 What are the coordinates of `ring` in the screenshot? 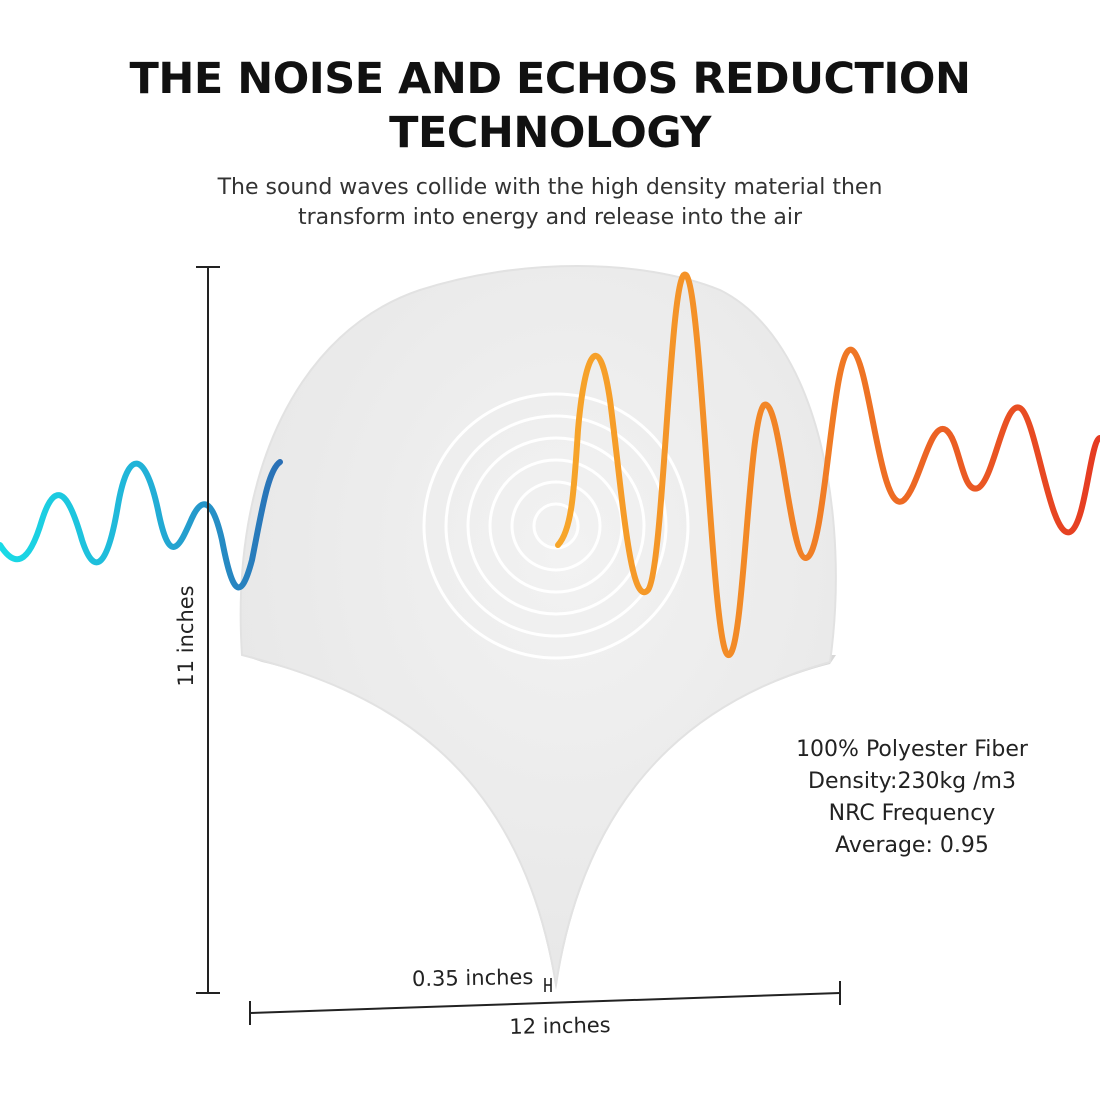 It's located at (556, 526).